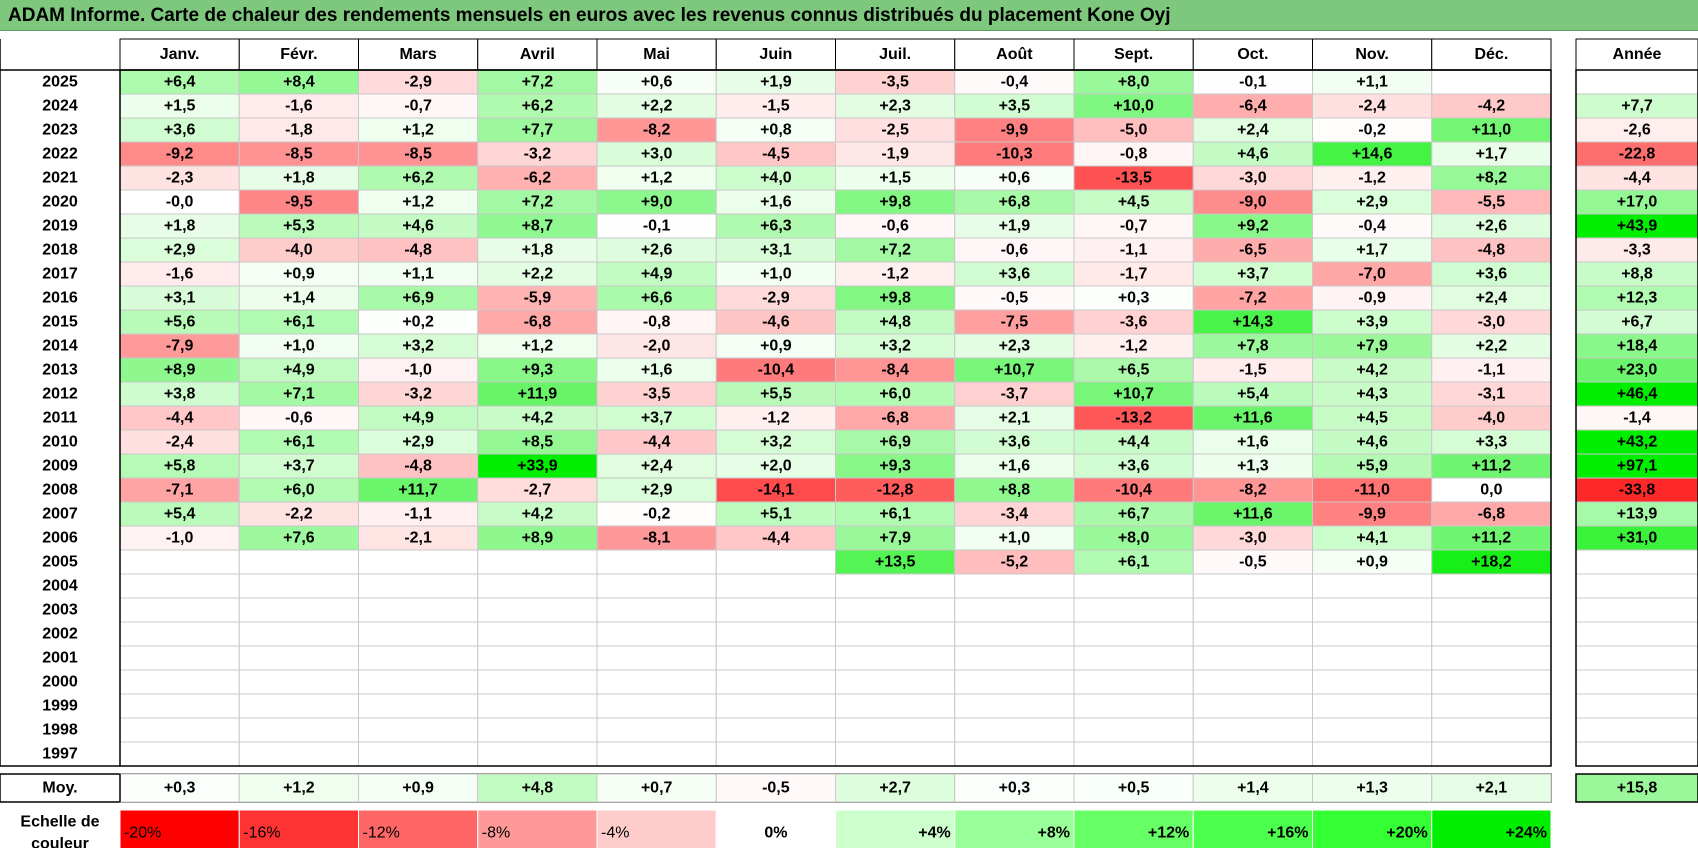  I want to click on heatmap-cell-value: +1,8, so click(299, 178).